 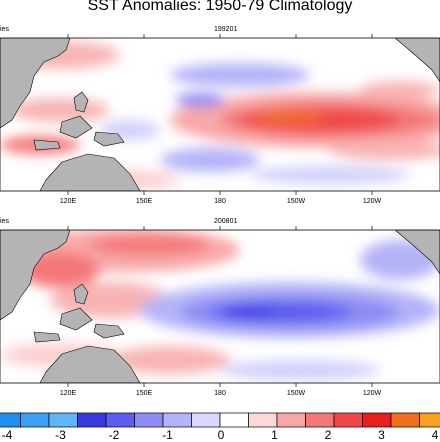 I want to click on panel2-tick-180: 180, so click(x=220, y=393).